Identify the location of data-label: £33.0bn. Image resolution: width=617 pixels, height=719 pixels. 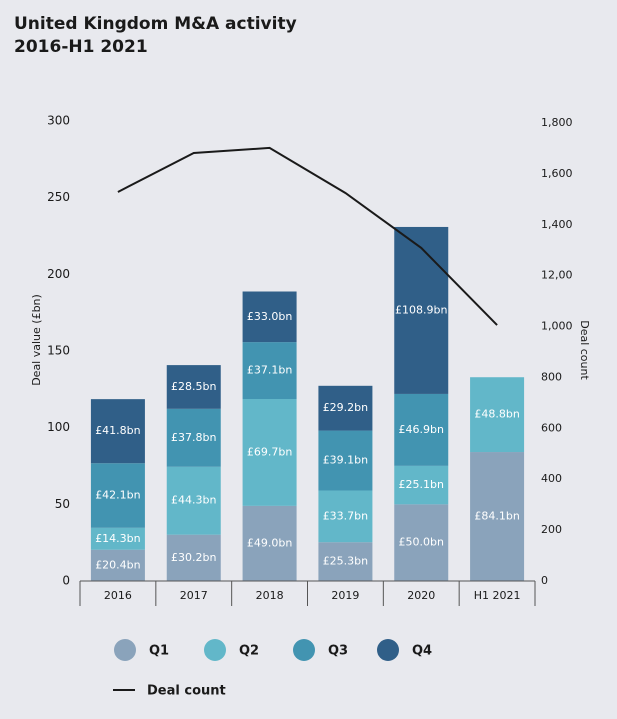
(269, 316).